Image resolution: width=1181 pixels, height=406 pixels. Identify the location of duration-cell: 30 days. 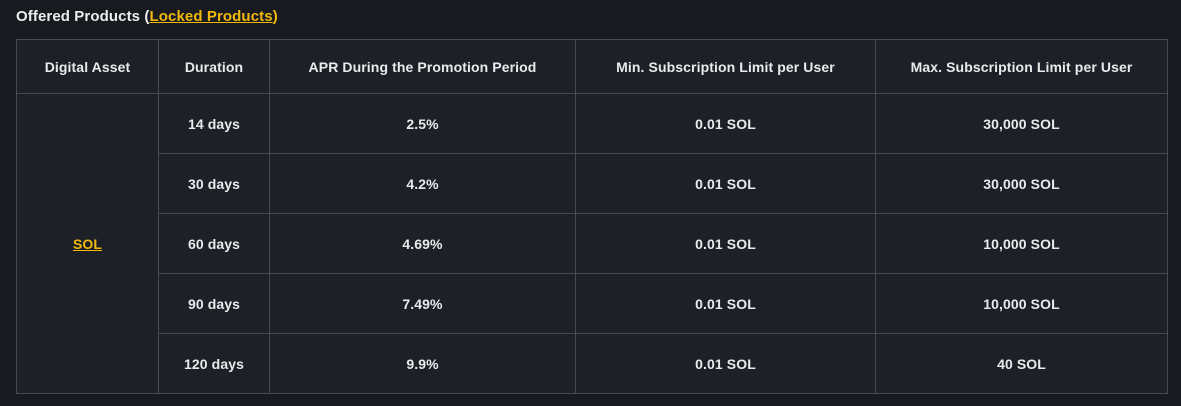
(214, 183).